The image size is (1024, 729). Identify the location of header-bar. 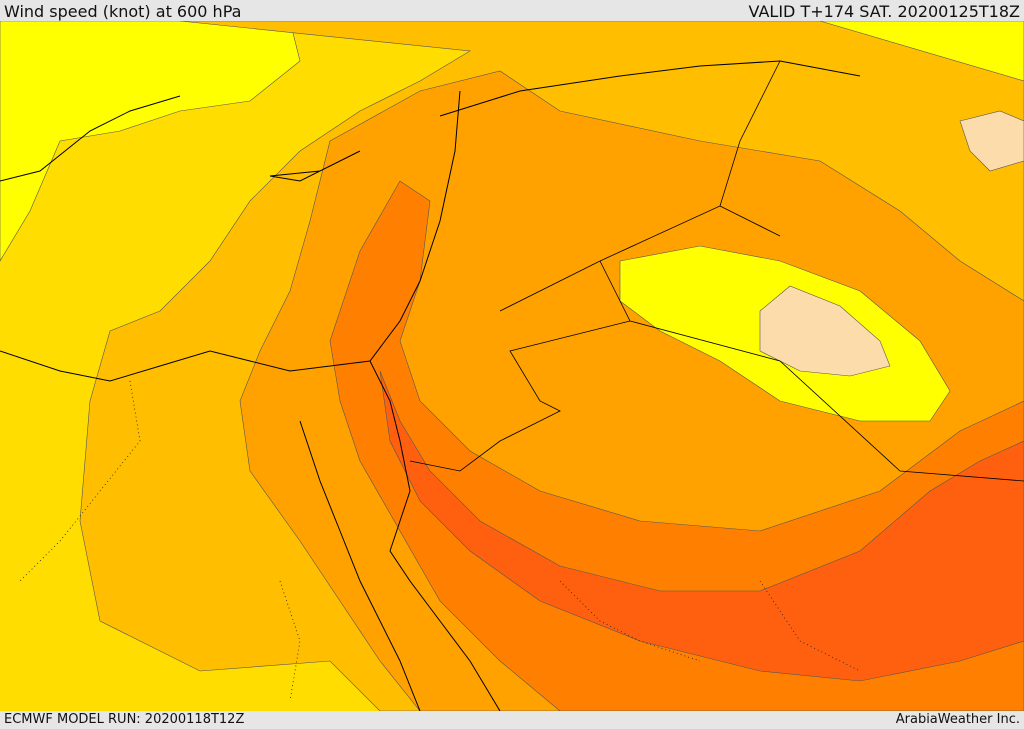
(512, 10).